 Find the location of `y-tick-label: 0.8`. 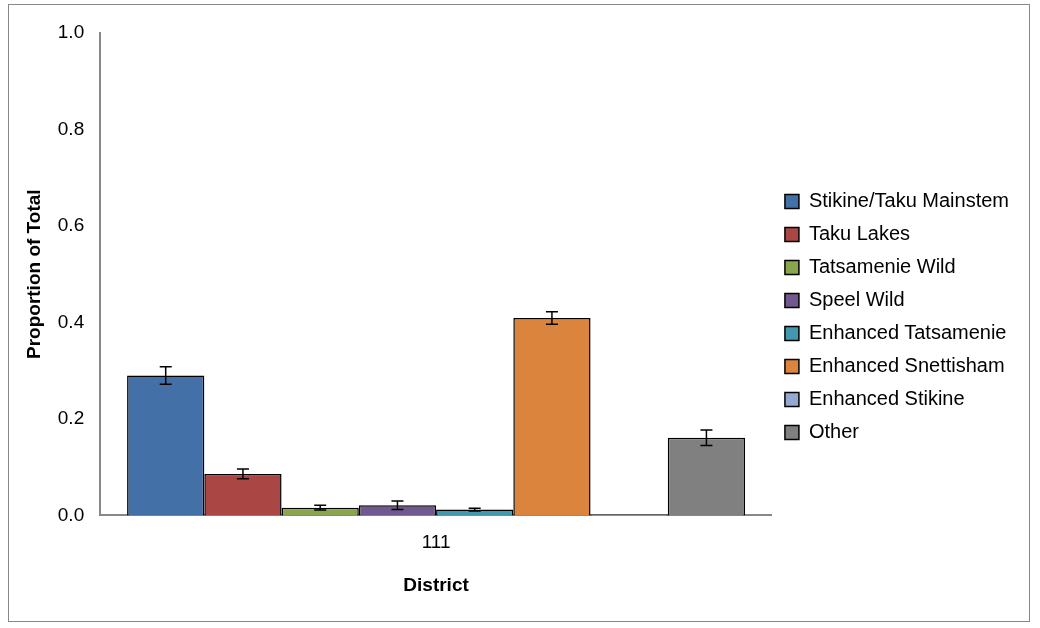

y-tick-label: 0.8 is located at coordinates (71, 128).